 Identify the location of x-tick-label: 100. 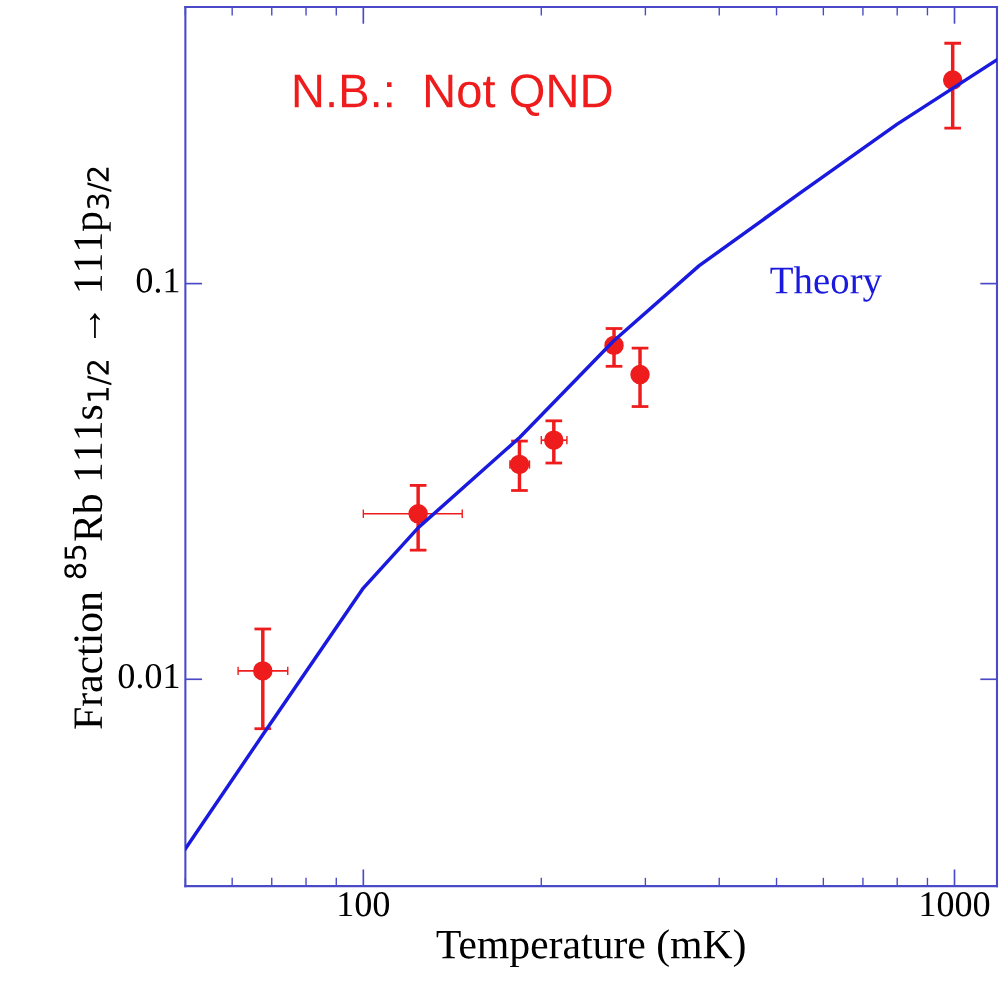
(364, 904).